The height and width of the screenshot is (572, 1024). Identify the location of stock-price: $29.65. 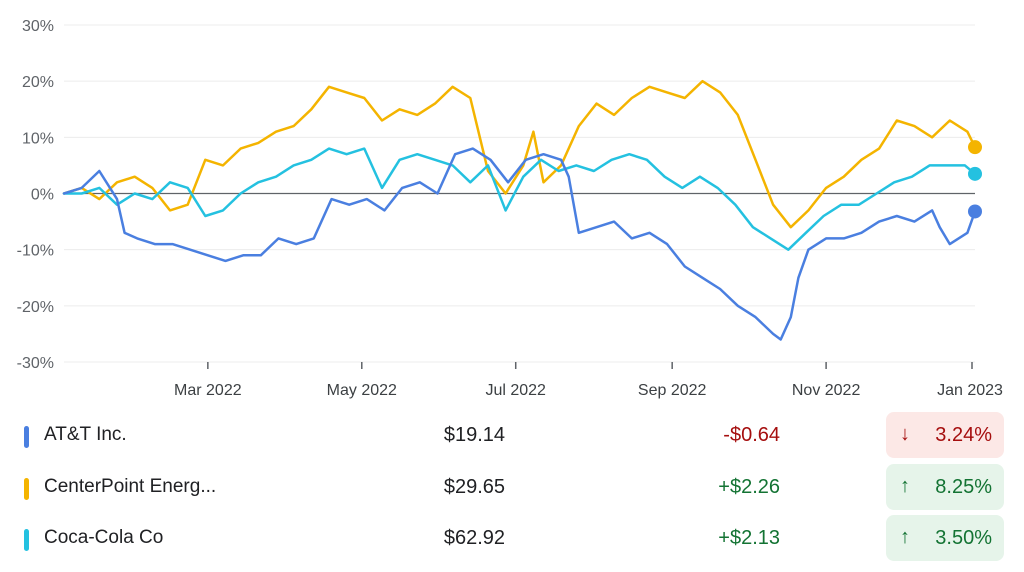
(474, 487).